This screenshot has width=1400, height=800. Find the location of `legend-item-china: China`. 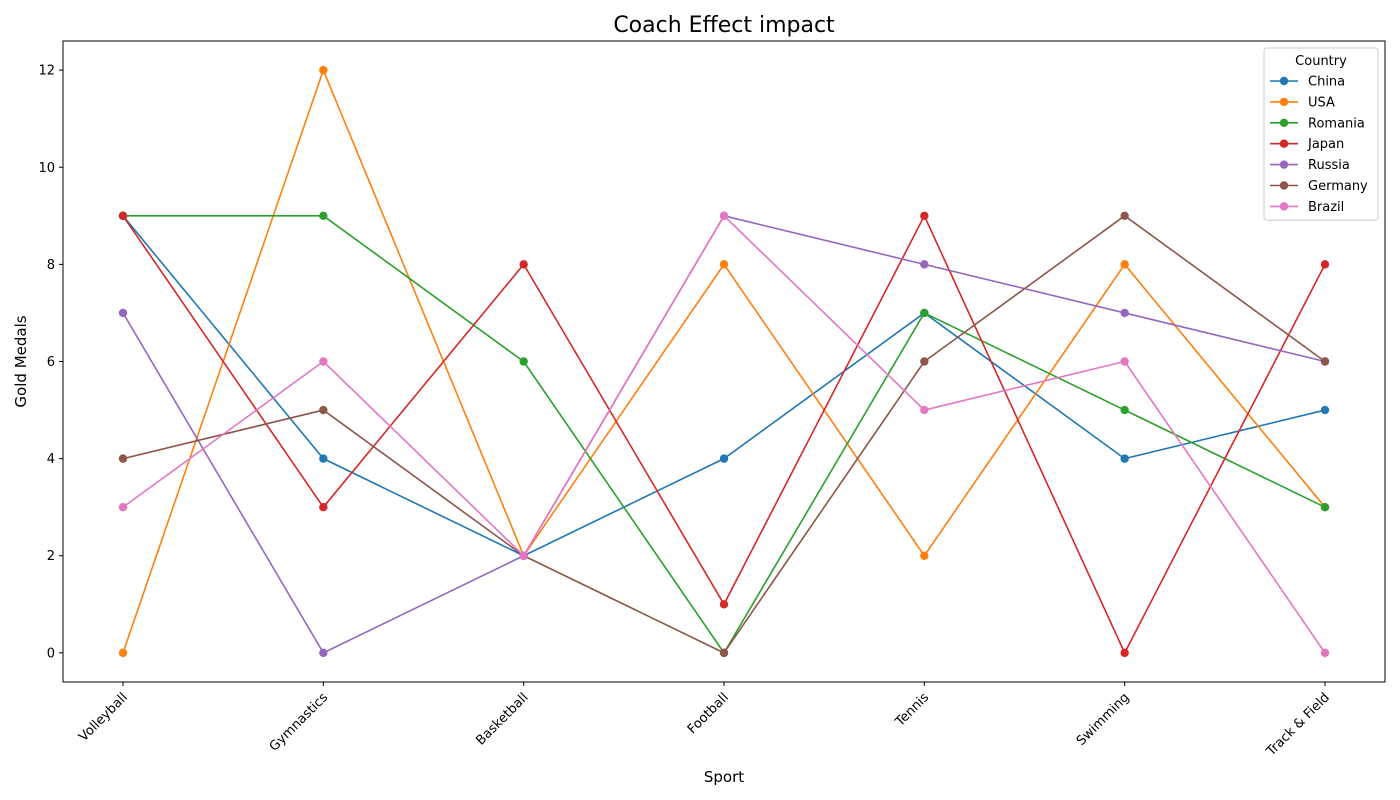

legend-item-china: China is located at coordinates (1307, 82).